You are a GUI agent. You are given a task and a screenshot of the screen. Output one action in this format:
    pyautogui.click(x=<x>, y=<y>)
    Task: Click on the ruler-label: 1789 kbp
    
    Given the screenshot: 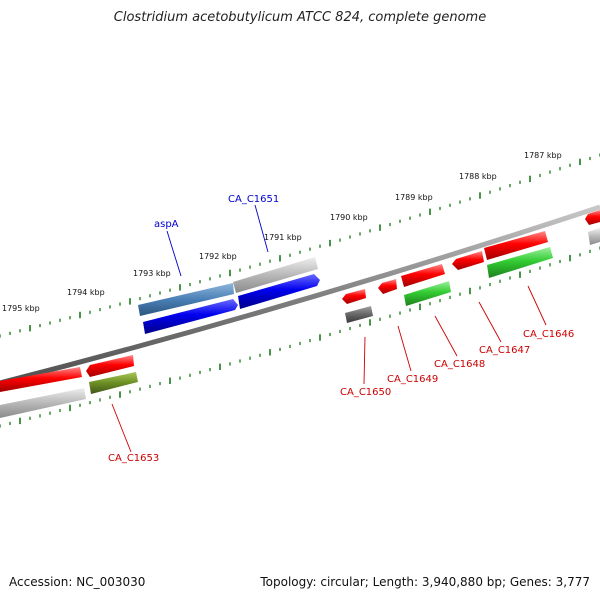 What is the action you would take?
    pyautogui.click(x=414, y=197)
    